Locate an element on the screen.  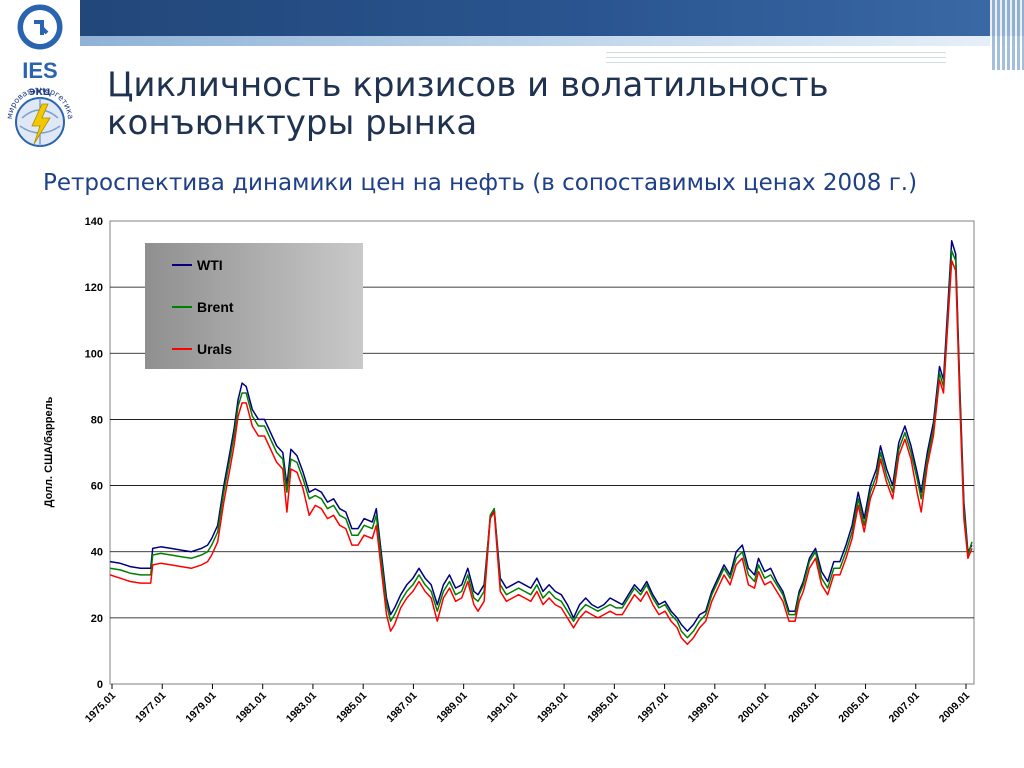
header-deco-lines is located at coordinates (776, 59).